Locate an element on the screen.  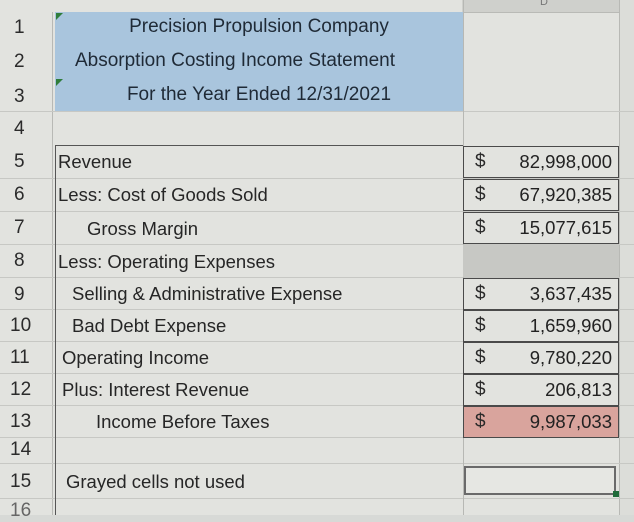
row-number: 4 is located at coordinates (19, 128).